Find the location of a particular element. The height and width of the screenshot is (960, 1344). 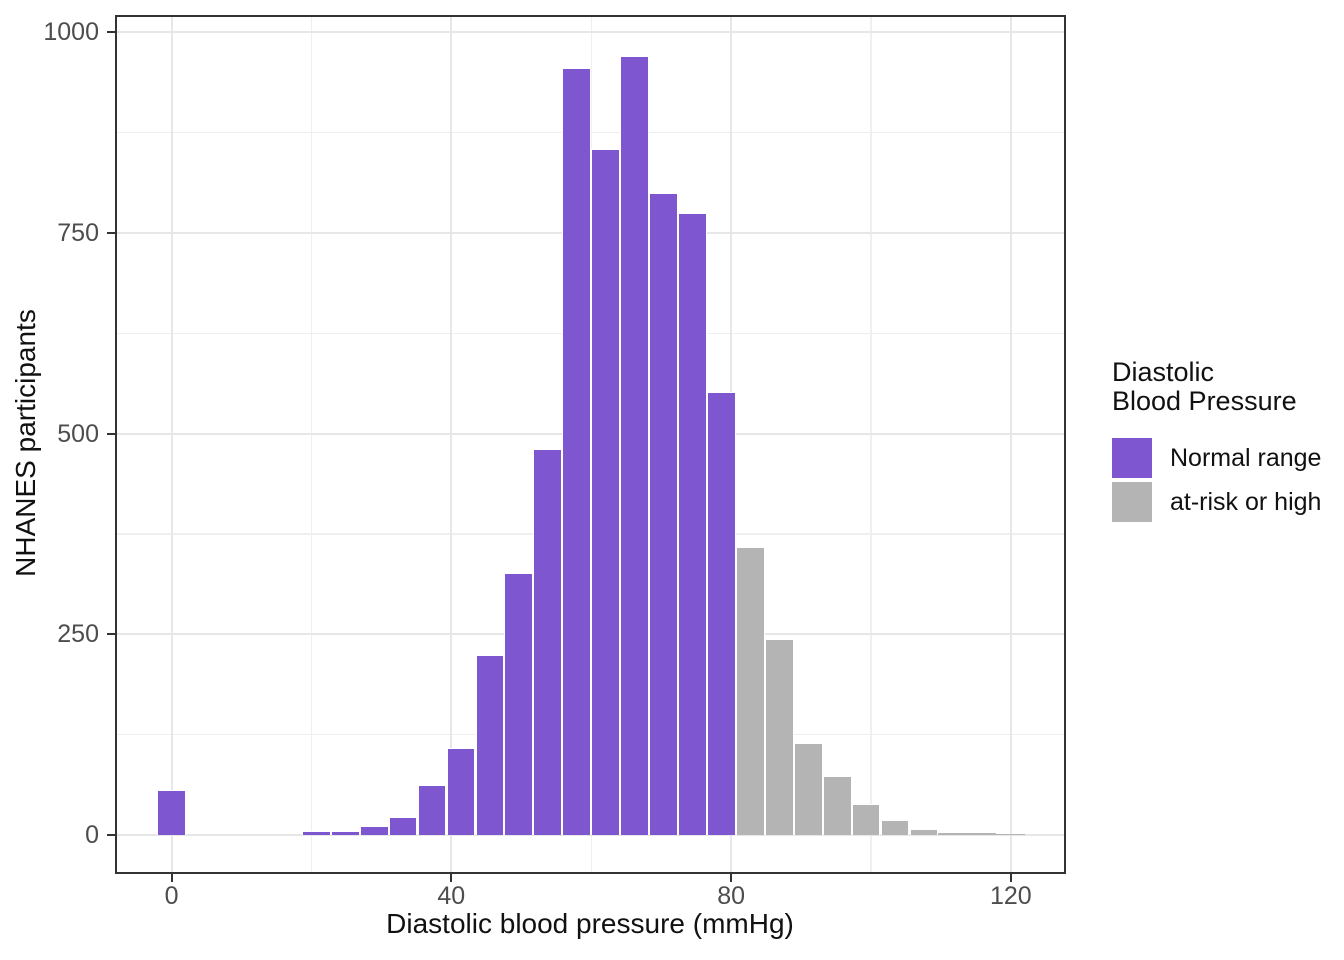

y-tick-label: 750 is located at coordinates (78, 232).